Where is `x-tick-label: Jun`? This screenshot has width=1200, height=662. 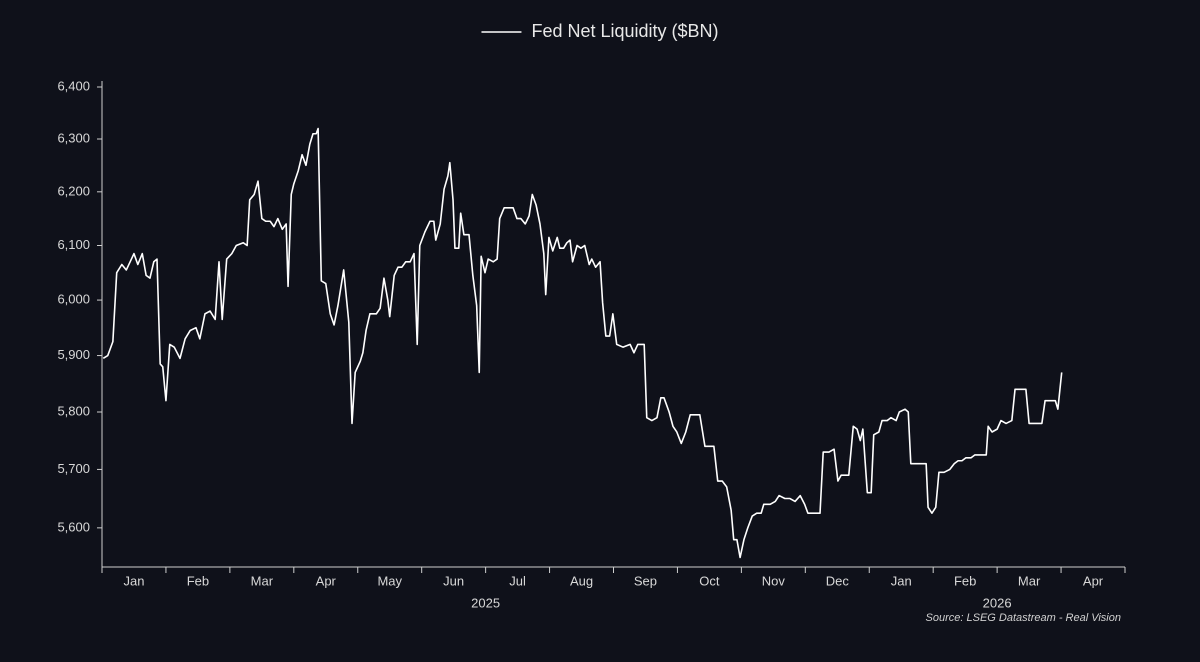 x-tick-label: Jun is located at coordinates (453, 580).